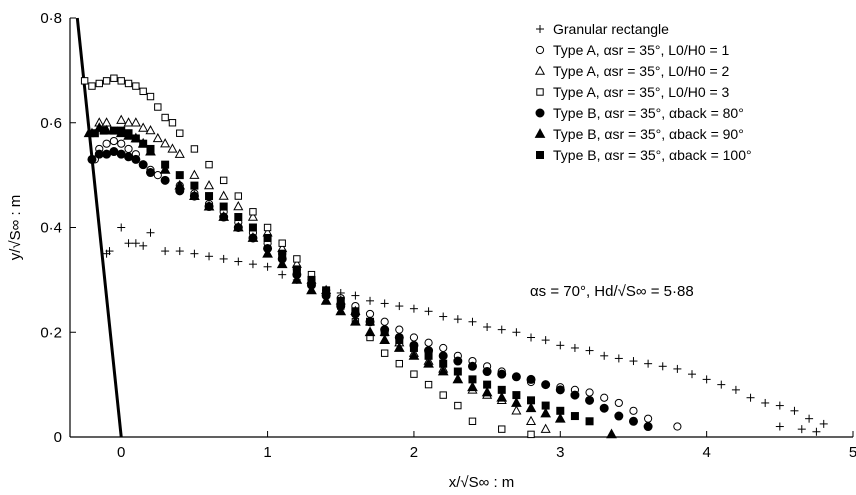 The height and width of the screenshot is (495, 856). What do you see at coordinates (121, 452) in the screenshot?
I see `x-tick-label: 0` at bounding box center [121, 452].